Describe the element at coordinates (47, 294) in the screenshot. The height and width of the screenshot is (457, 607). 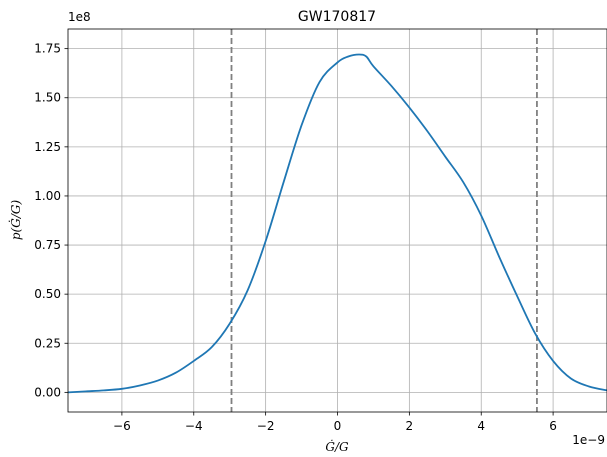
I see `y-tick-label: 0.50` at that location.